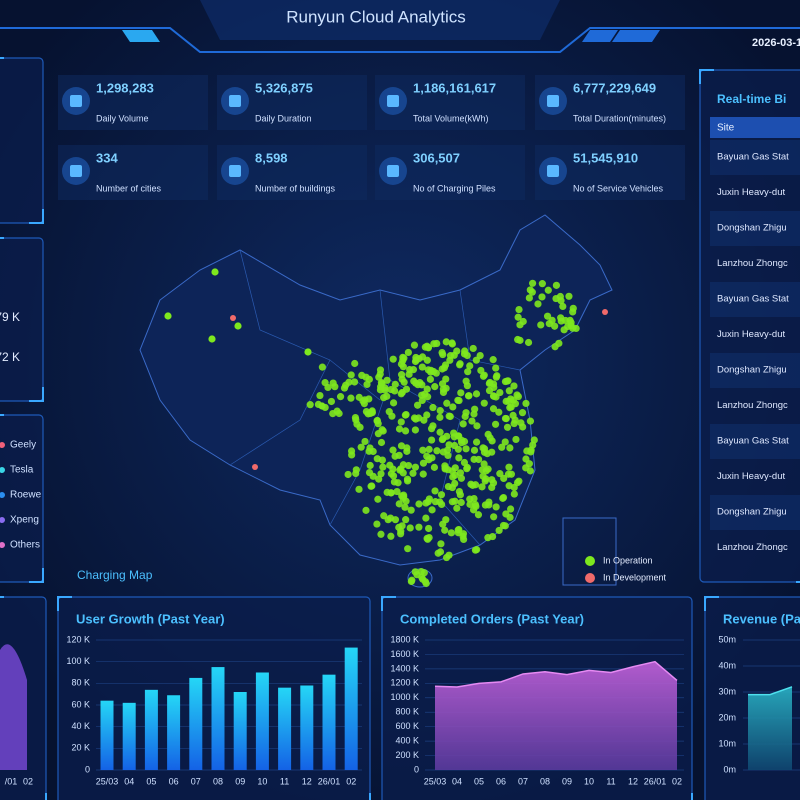 The image size is (800, 800). What do you see at coordinates (727, 665) in the screenshot?
I see `y-tick-label: 40m` at bounding box center [727, 665].